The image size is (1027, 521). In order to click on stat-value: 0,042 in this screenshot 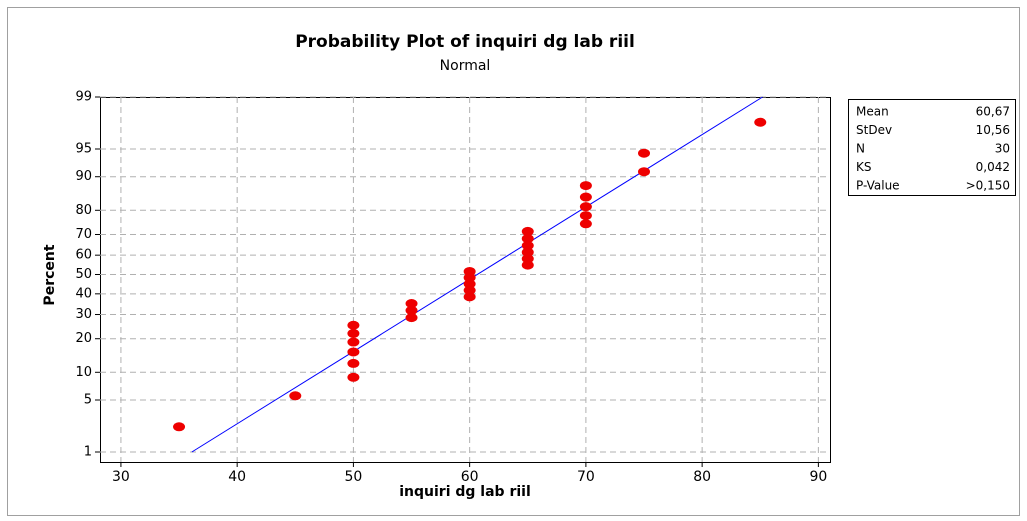, I will do `click(993, 167)`.